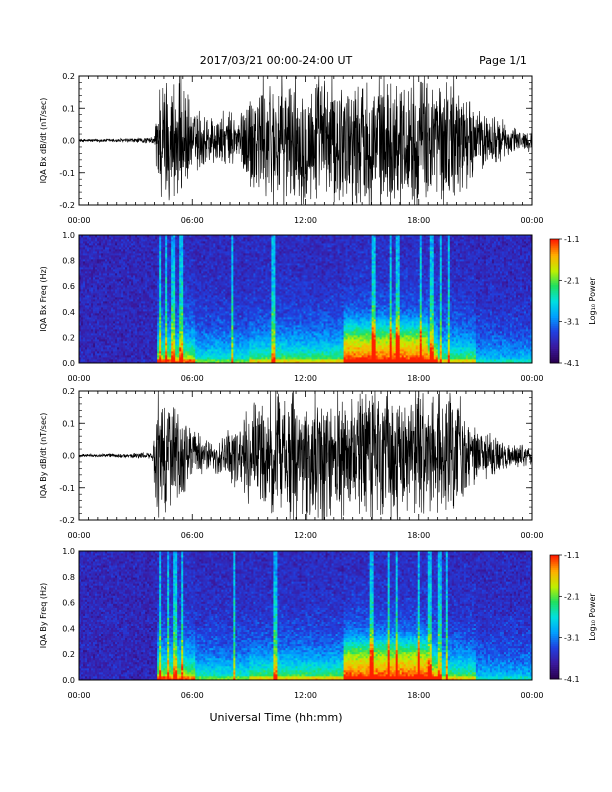  Describe the element at coordinates (68, 312) in the screenshot. I see `y-tick-label: 0.4` at that location.